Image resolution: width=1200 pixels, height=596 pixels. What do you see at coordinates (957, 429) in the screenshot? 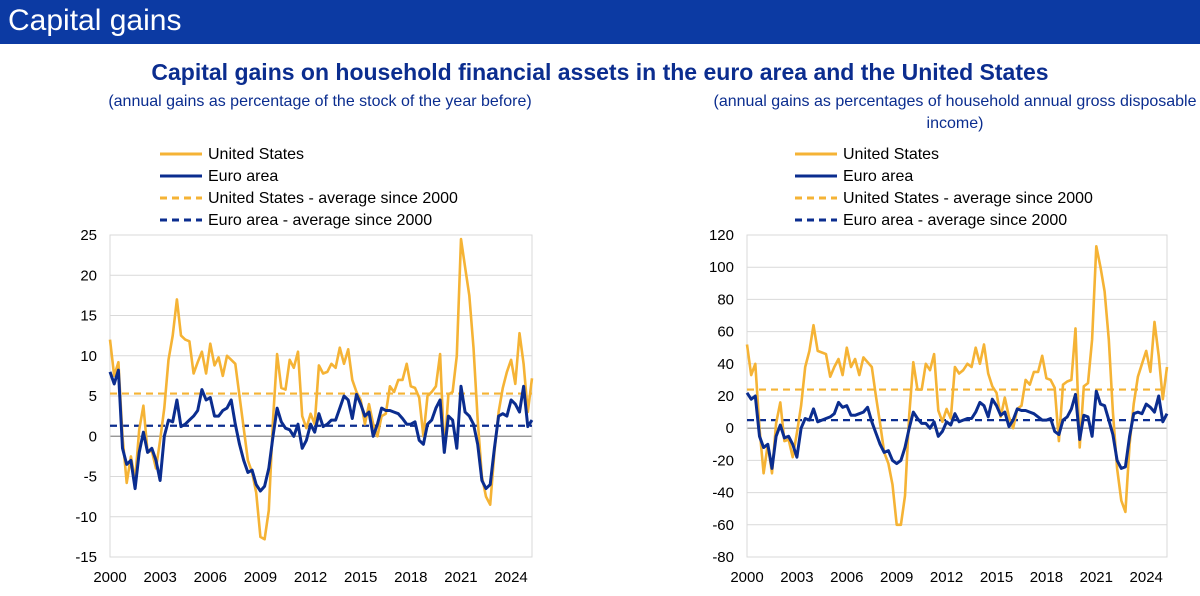
I see `right-series-euro-area` at bounding box center [957, 429].